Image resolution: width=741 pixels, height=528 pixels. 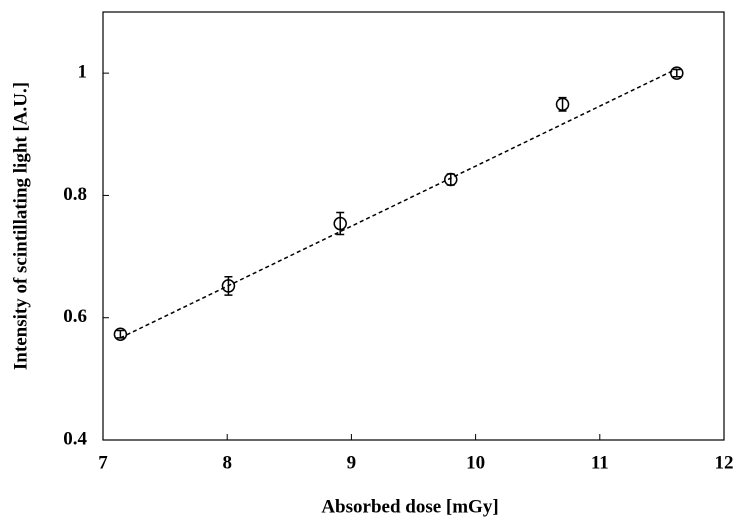 What do you see at coordinates (75, 438) in the screenshot?
I see `y-tick-label: 0.4` at bounding box center [75, 438].